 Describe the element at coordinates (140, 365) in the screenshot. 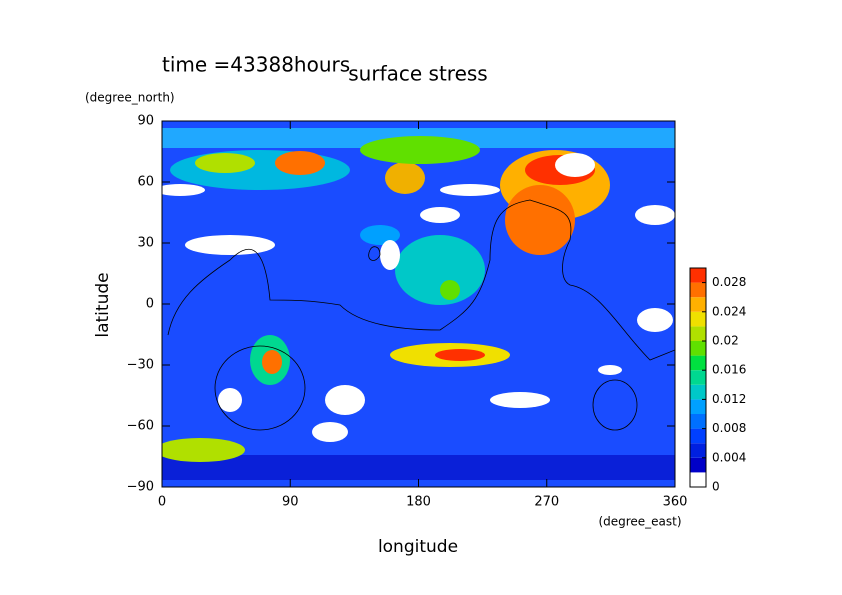

I see `y-tick-label: −30` at that location.